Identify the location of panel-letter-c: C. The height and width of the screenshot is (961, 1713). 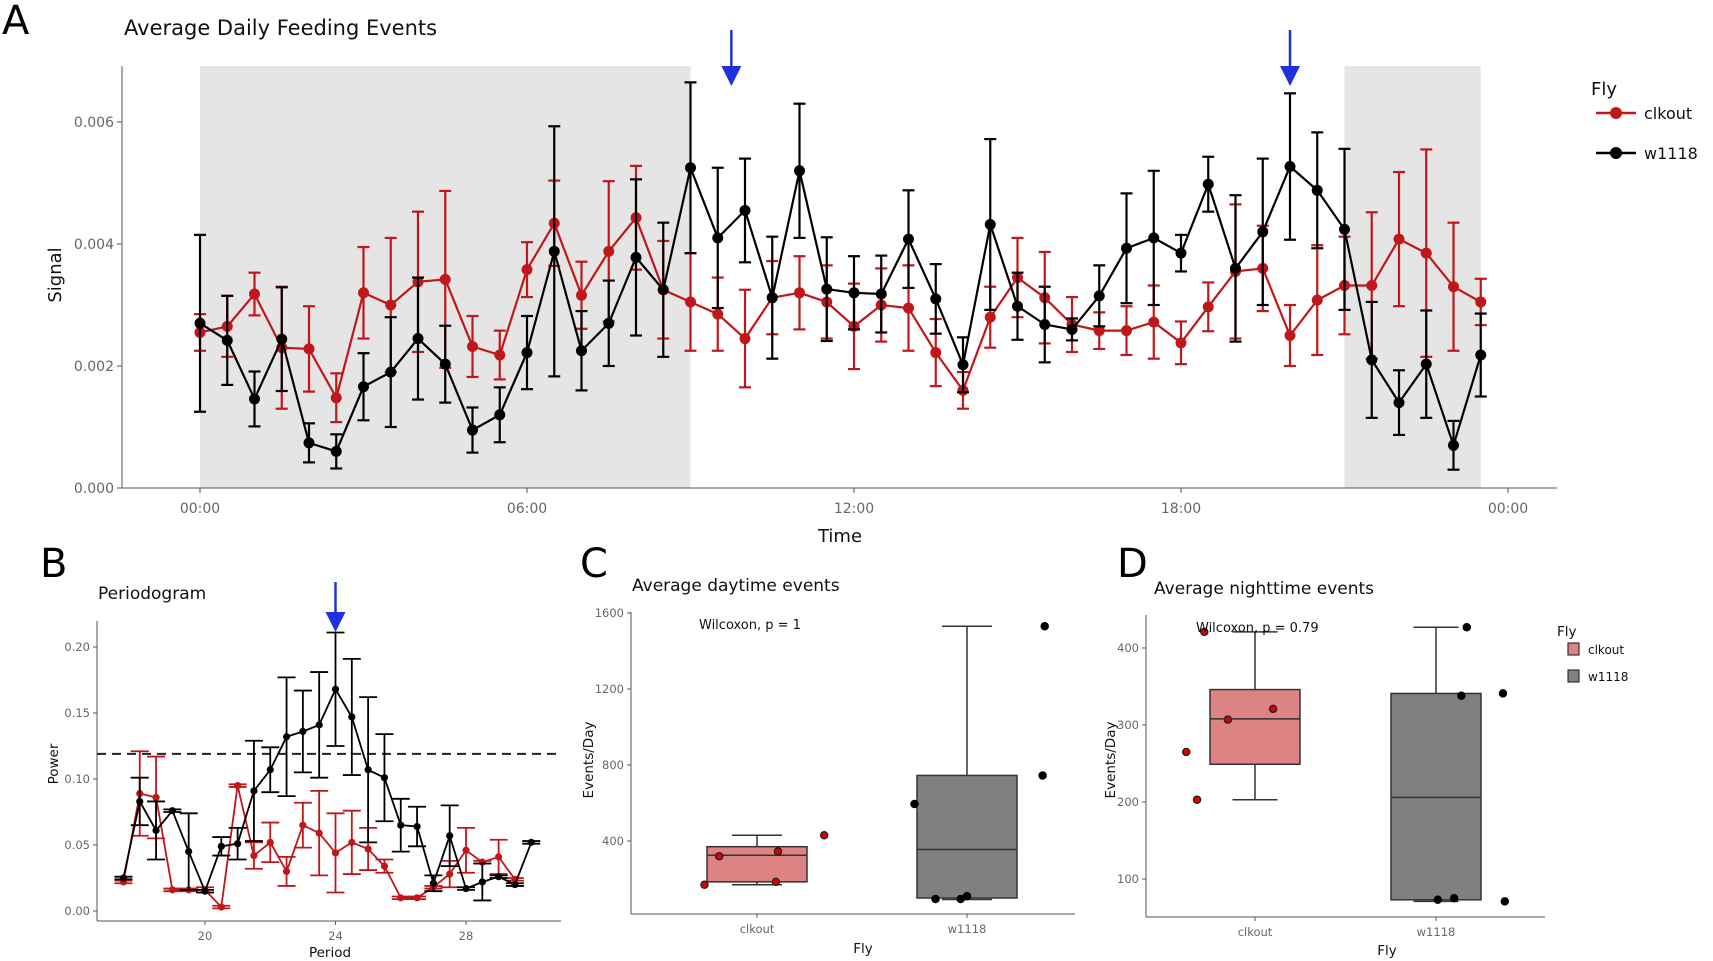
(594, 564).